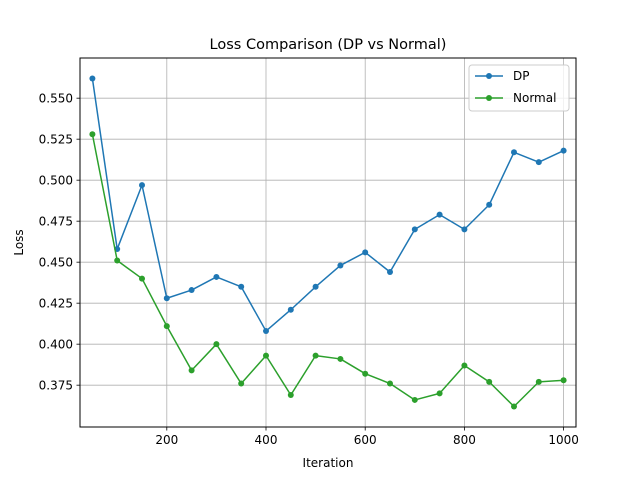 This screenshot has width=640, height=480. What do you see at coordinates (56, 181) in the screenshot?
I see `y-tick-label: 0.500` at bounding box center [56, 181].